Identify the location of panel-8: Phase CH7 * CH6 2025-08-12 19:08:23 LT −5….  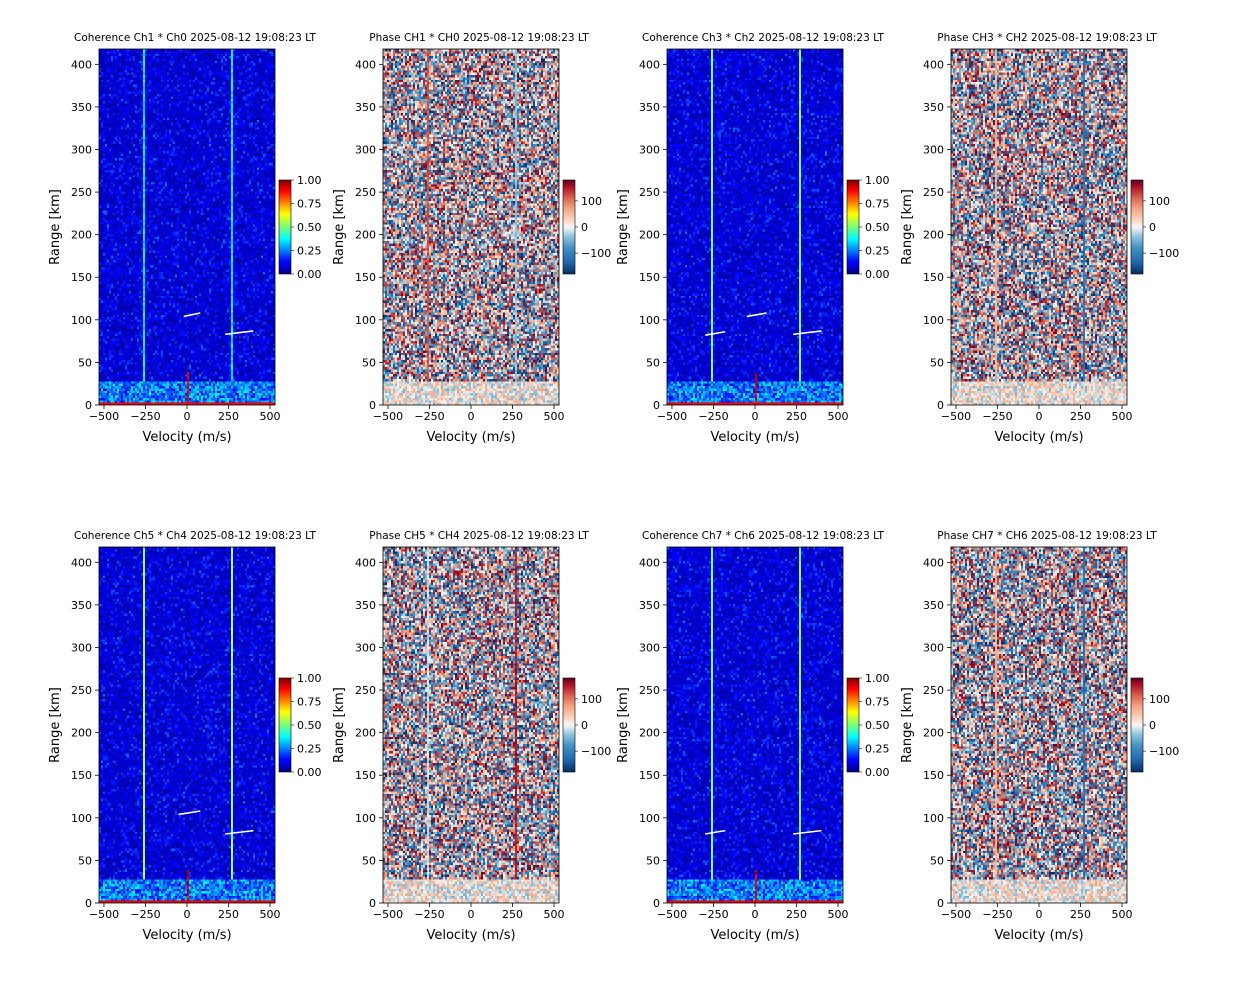
(1039, 736).